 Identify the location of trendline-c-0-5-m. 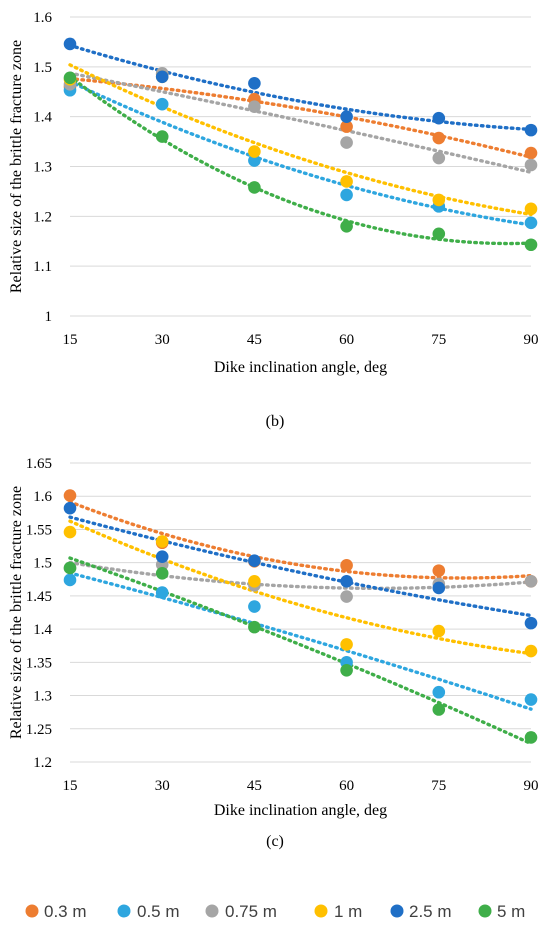
(300, 641).